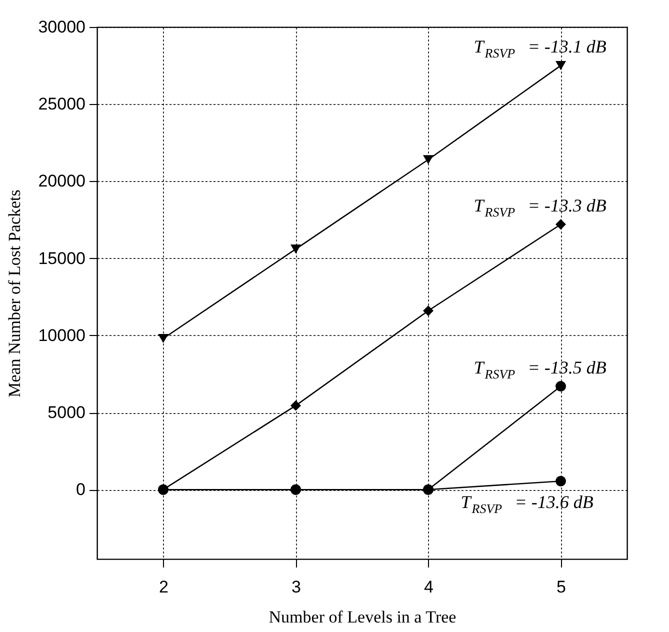  What do you see at coordinates (14, 294) in the screenshot?
I see `y-axis-title: Mean Number of Lost Packets` at bounding box center [14, 294].